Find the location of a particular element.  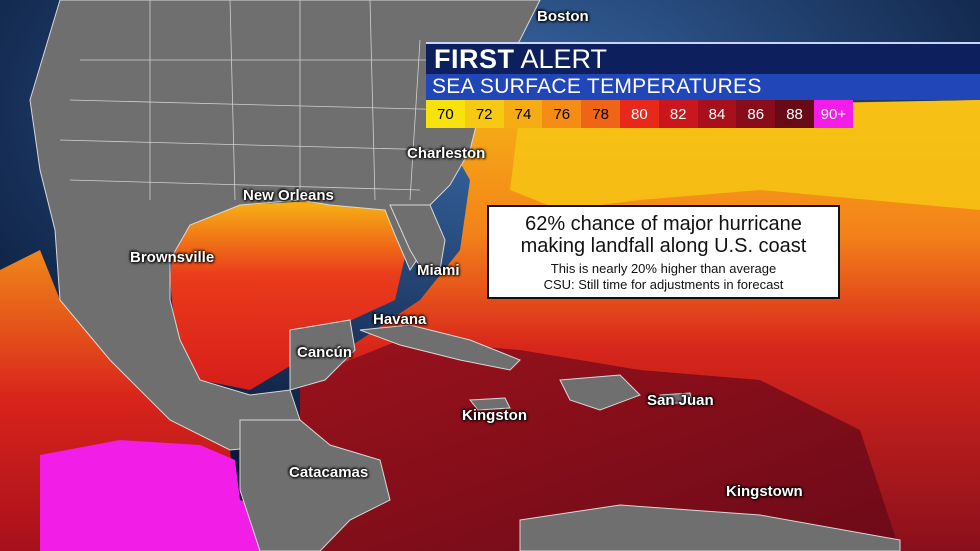

central-america-landmass is located at coordinates (315, 485).